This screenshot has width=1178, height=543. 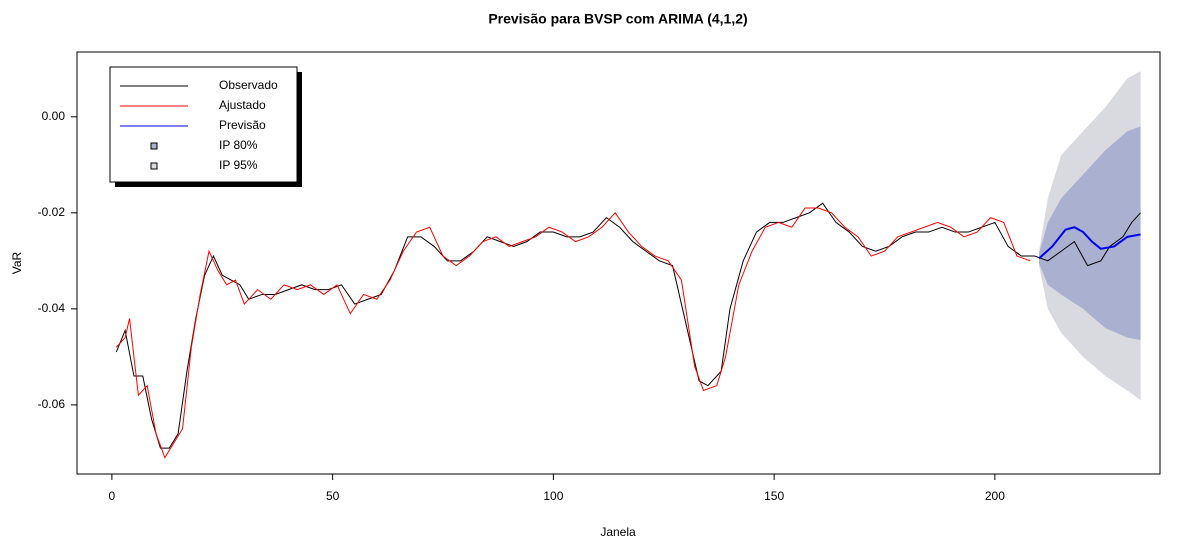 I want to click on x-tick-label: 100, so click(x=553, y=496).